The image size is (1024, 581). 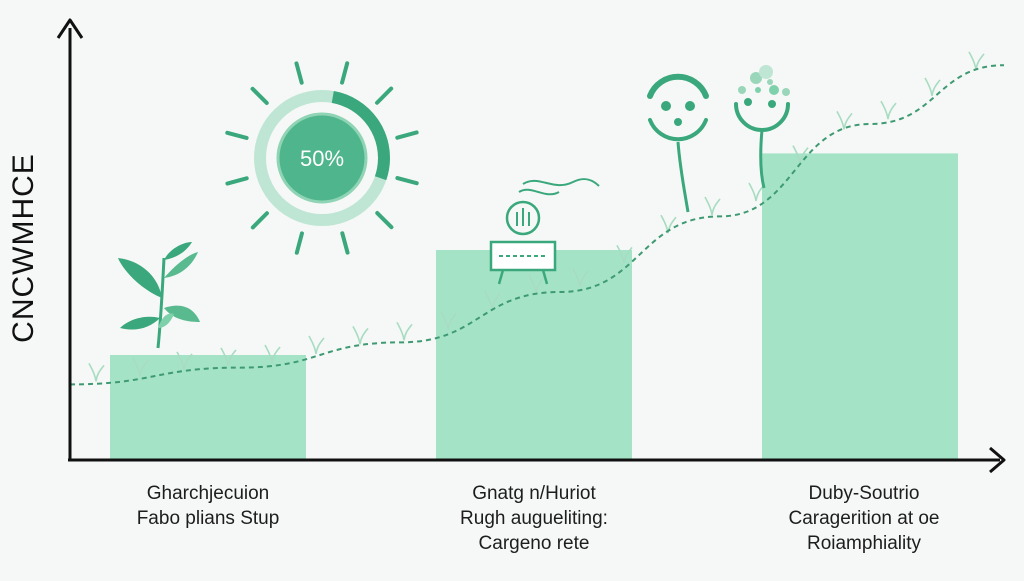 I want to click on x-tick-label-line: Gnatg n/Huriot, so click(x=534, y=493).